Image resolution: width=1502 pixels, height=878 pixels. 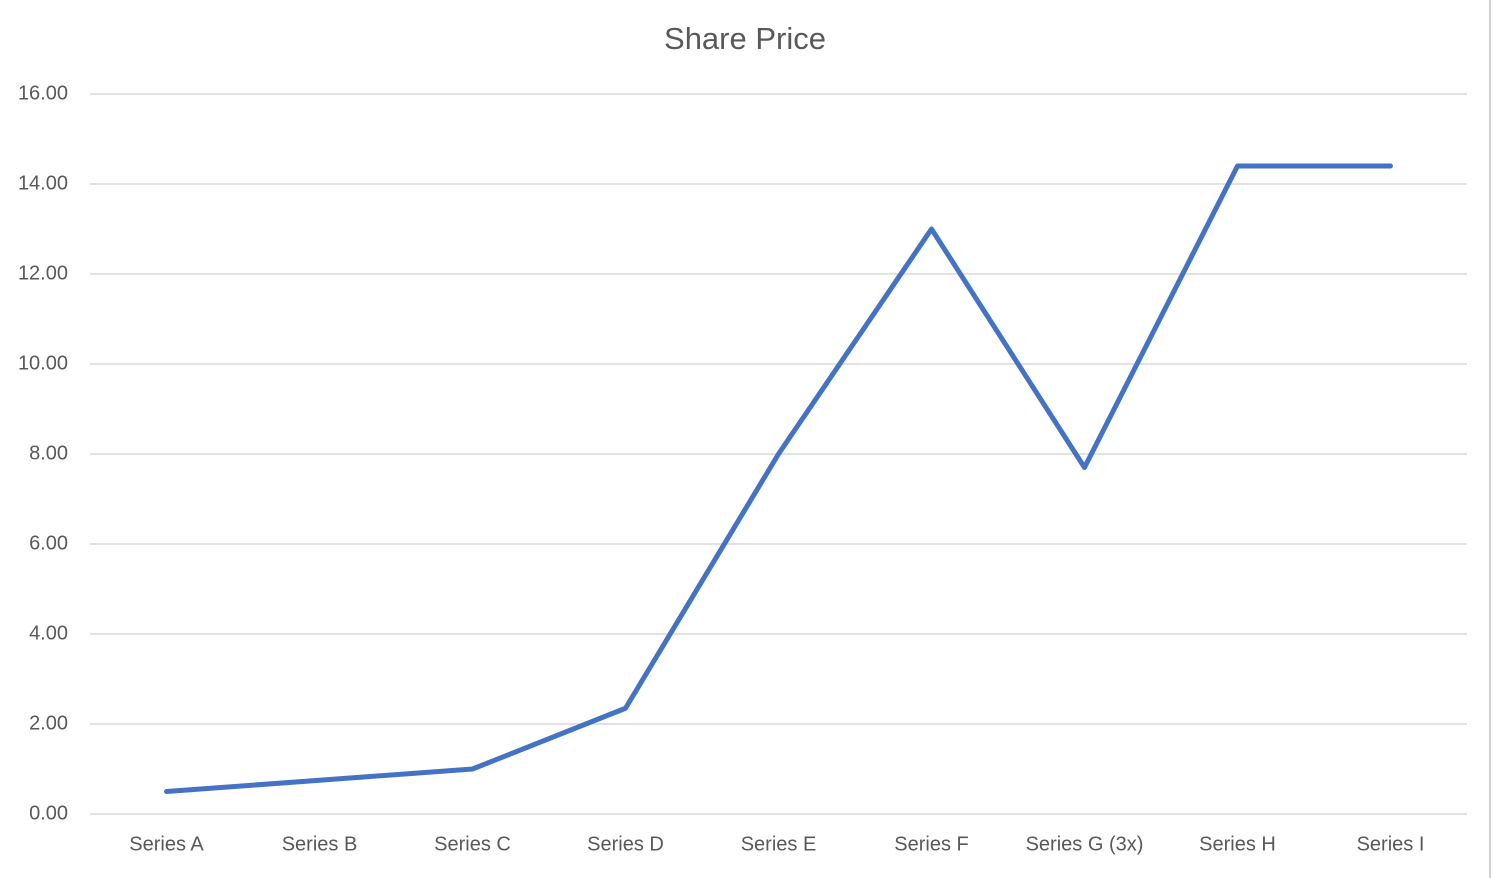 I want to click on x-tick-label: Series A, so click(x=166, y=844).